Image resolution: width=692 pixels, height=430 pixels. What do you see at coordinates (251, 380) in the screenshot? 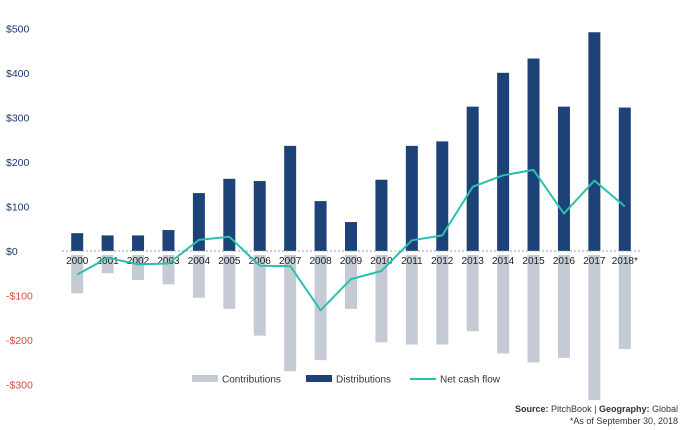
I see `legend-label: Contributions` at bounding box center [251, 380].